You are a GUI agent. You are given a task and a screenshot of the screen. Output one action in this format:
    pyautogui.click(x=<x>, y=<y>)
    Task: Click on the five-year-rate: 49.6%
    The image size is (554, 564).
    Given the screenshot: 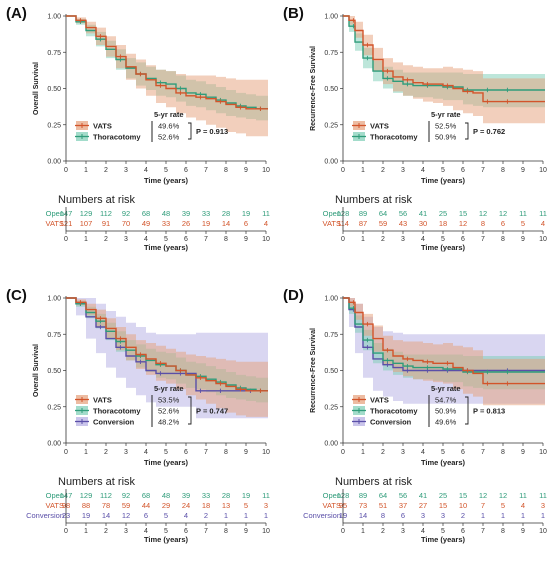 What is the action you would take?
    pyautogui.click(x=446, y=422)
    